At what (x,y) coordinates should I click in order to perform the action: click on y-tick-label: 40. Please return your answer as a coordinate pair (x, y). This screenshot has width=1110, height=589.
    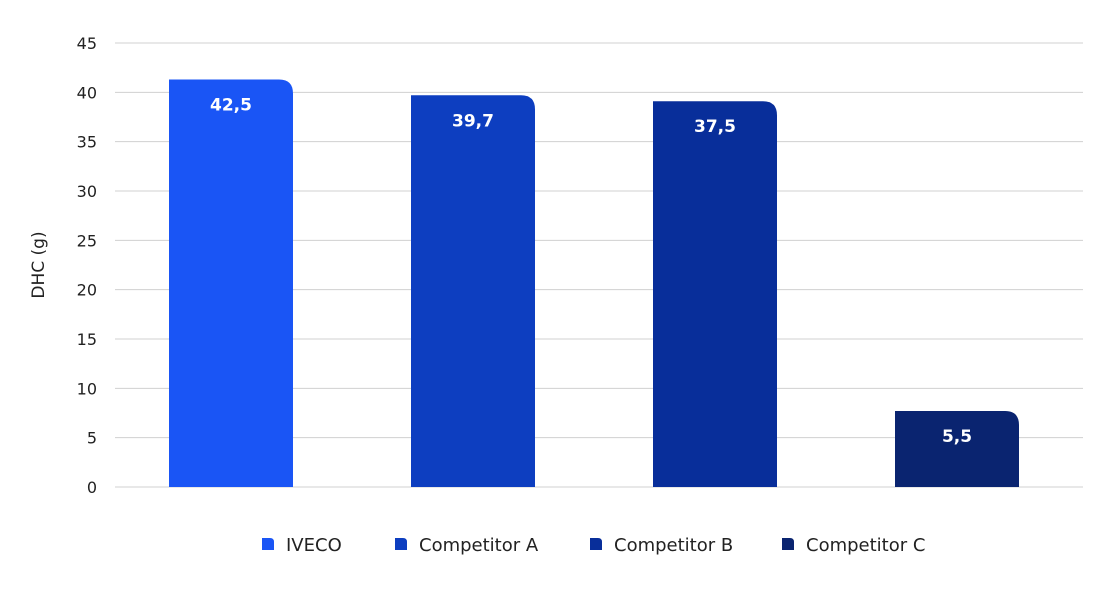
    Looking at the image, I should click on (87, 92).